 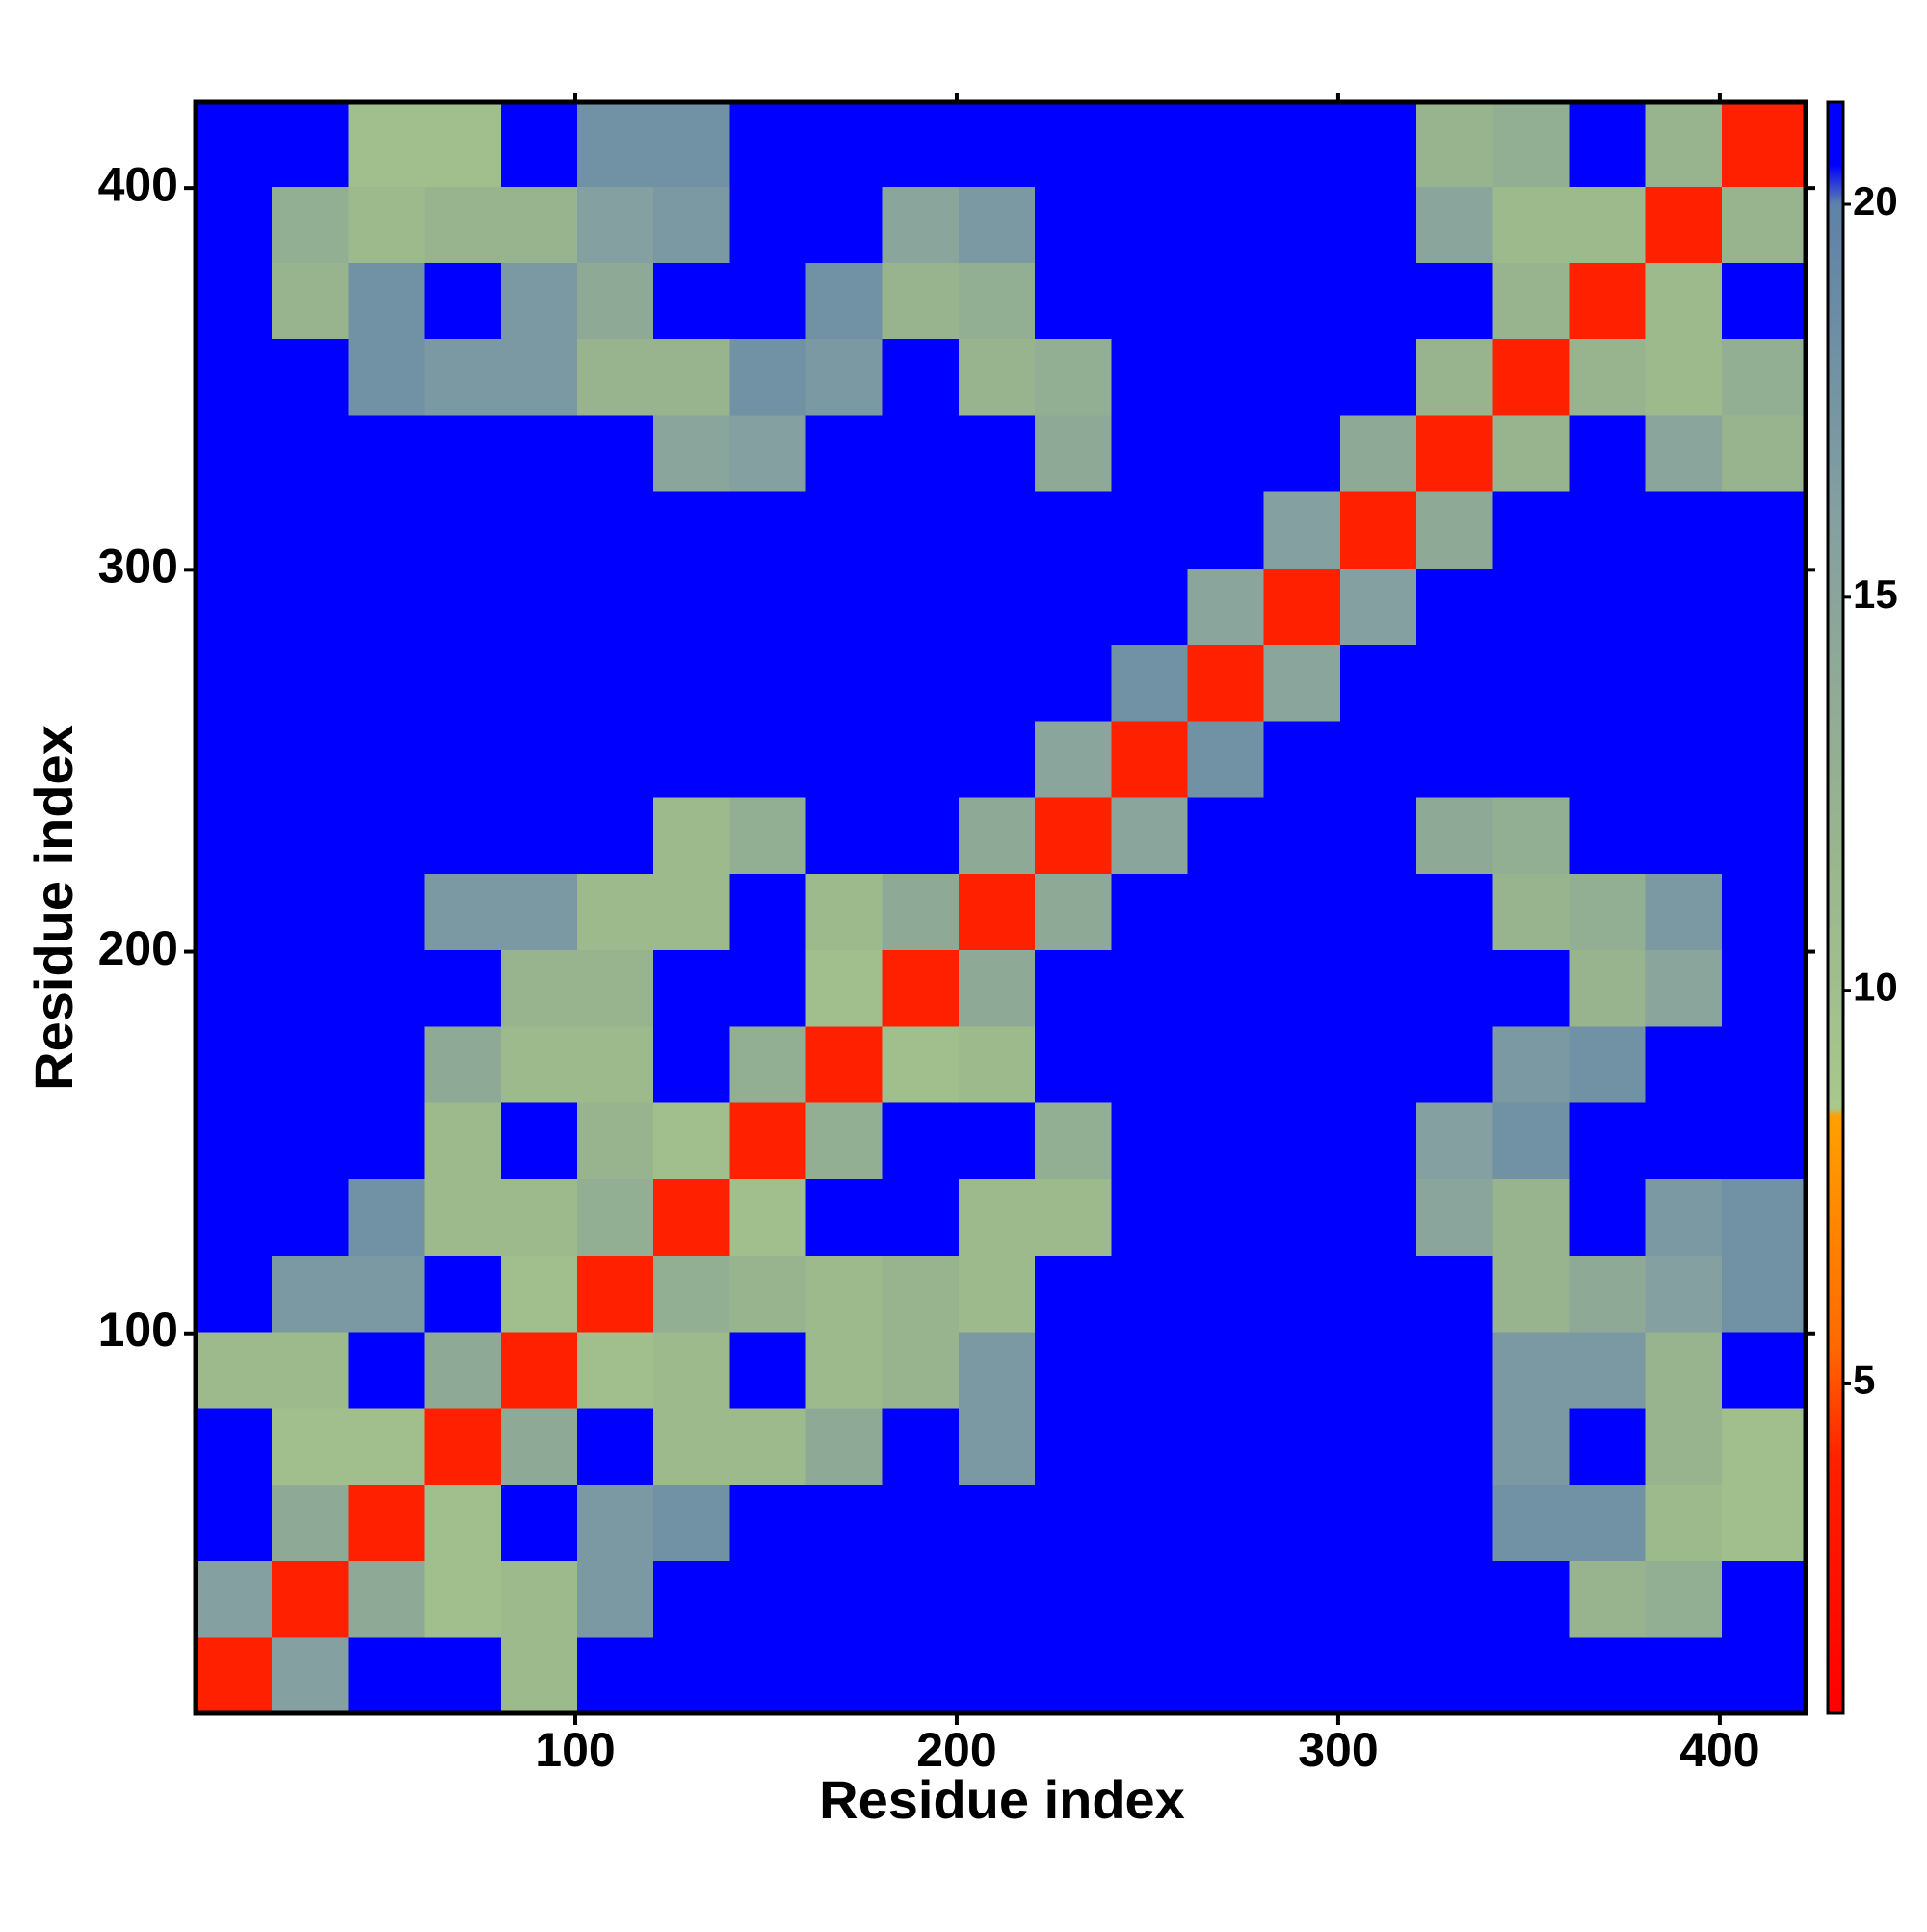 I want to click on y-tick-label: 300, so click(x=138, y=567).